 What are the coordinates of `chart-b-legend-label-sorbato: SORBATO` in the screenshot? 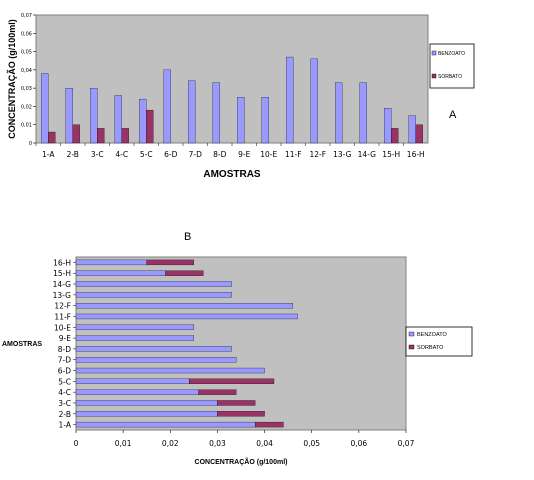 It's located at (430, 348).